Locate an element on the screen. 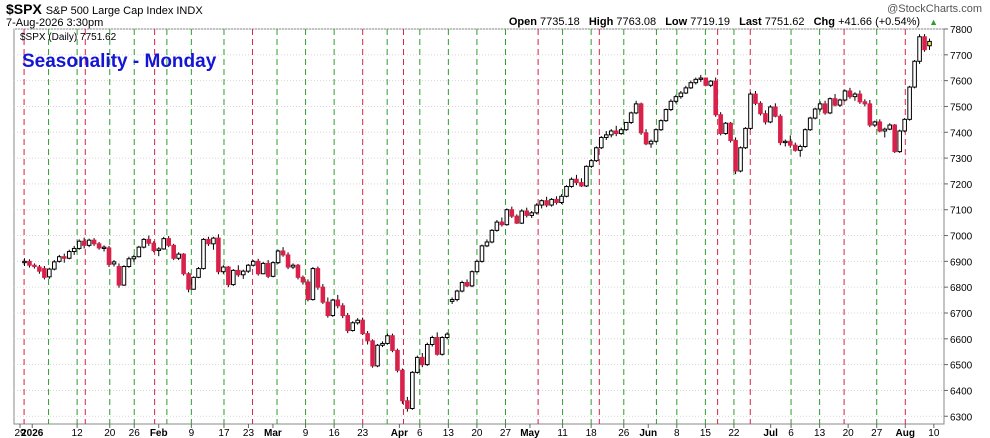 The width and height of the screenshot is (990, 438). last-value: 7751.62 is located at coordinates (784, 22).